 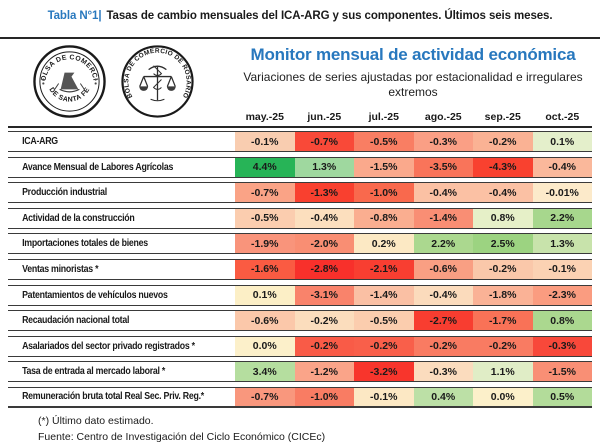 I want to click on value-cell: -2.8%, so click(x=324, y=269).